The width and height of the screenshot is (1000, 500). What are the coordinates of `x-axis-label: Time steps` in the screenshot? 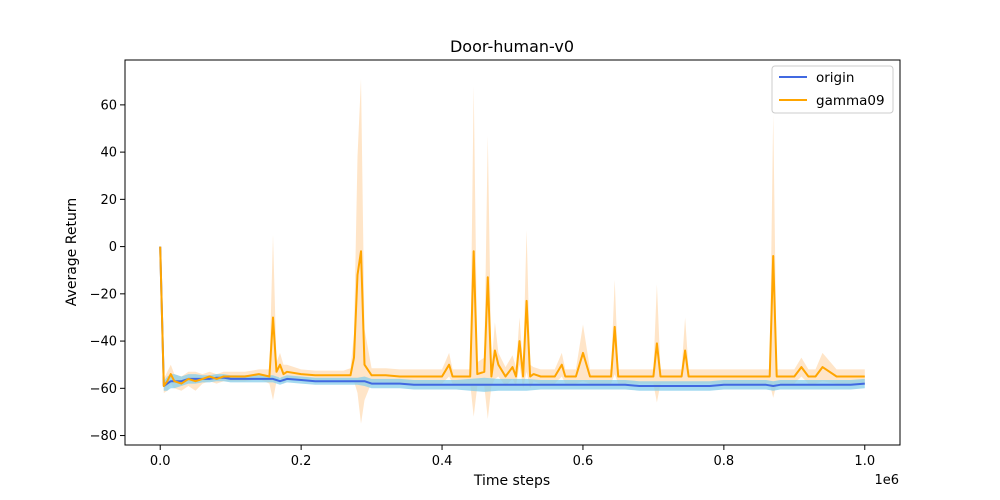 It's located at (511, 481).